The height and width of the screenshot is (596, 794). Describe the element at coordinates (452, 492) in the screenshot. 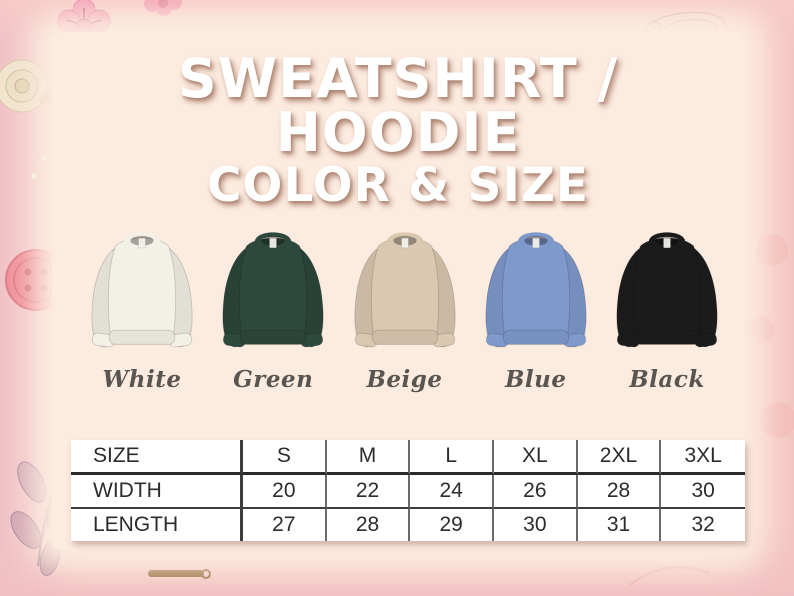

I see `table-cell: 24` at that location.